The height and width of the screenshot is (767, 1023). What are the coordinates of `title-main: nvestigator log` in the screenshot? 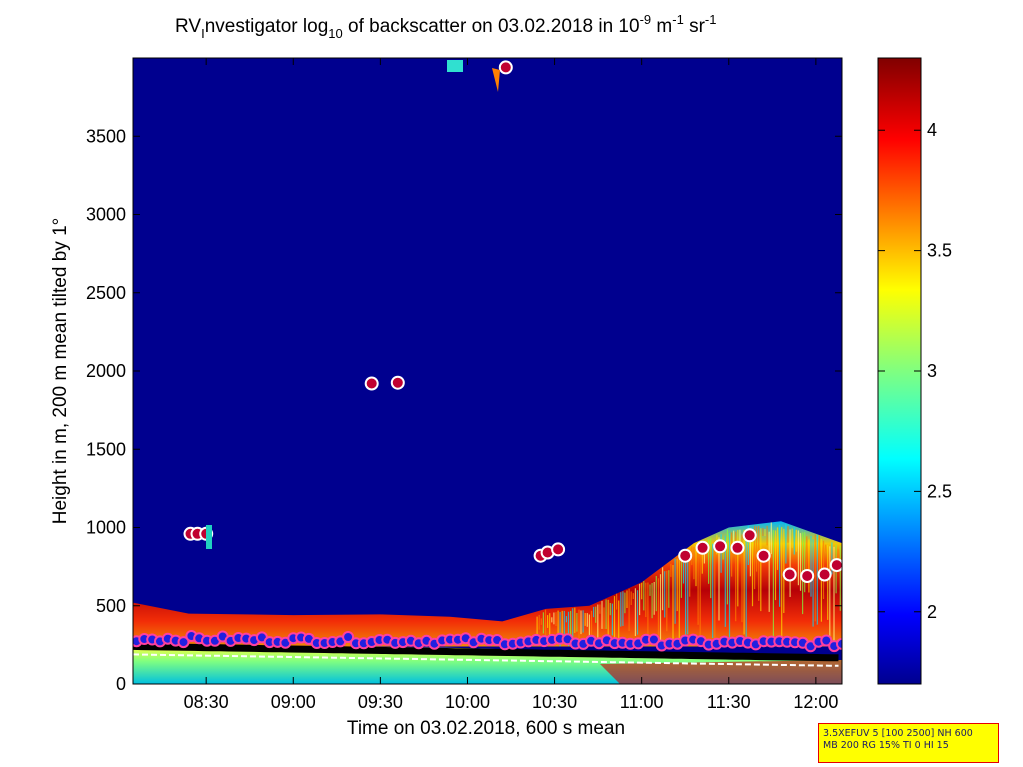 It's located at (267, 26).